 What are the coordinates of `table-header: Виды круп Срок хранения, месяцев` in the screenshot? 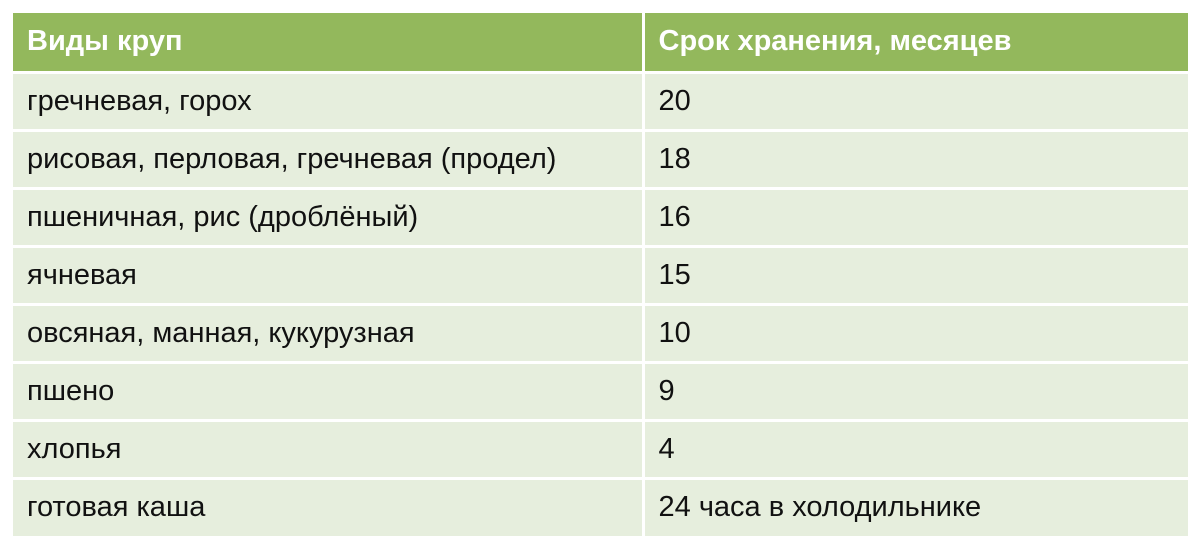 It's located at (600, 42).